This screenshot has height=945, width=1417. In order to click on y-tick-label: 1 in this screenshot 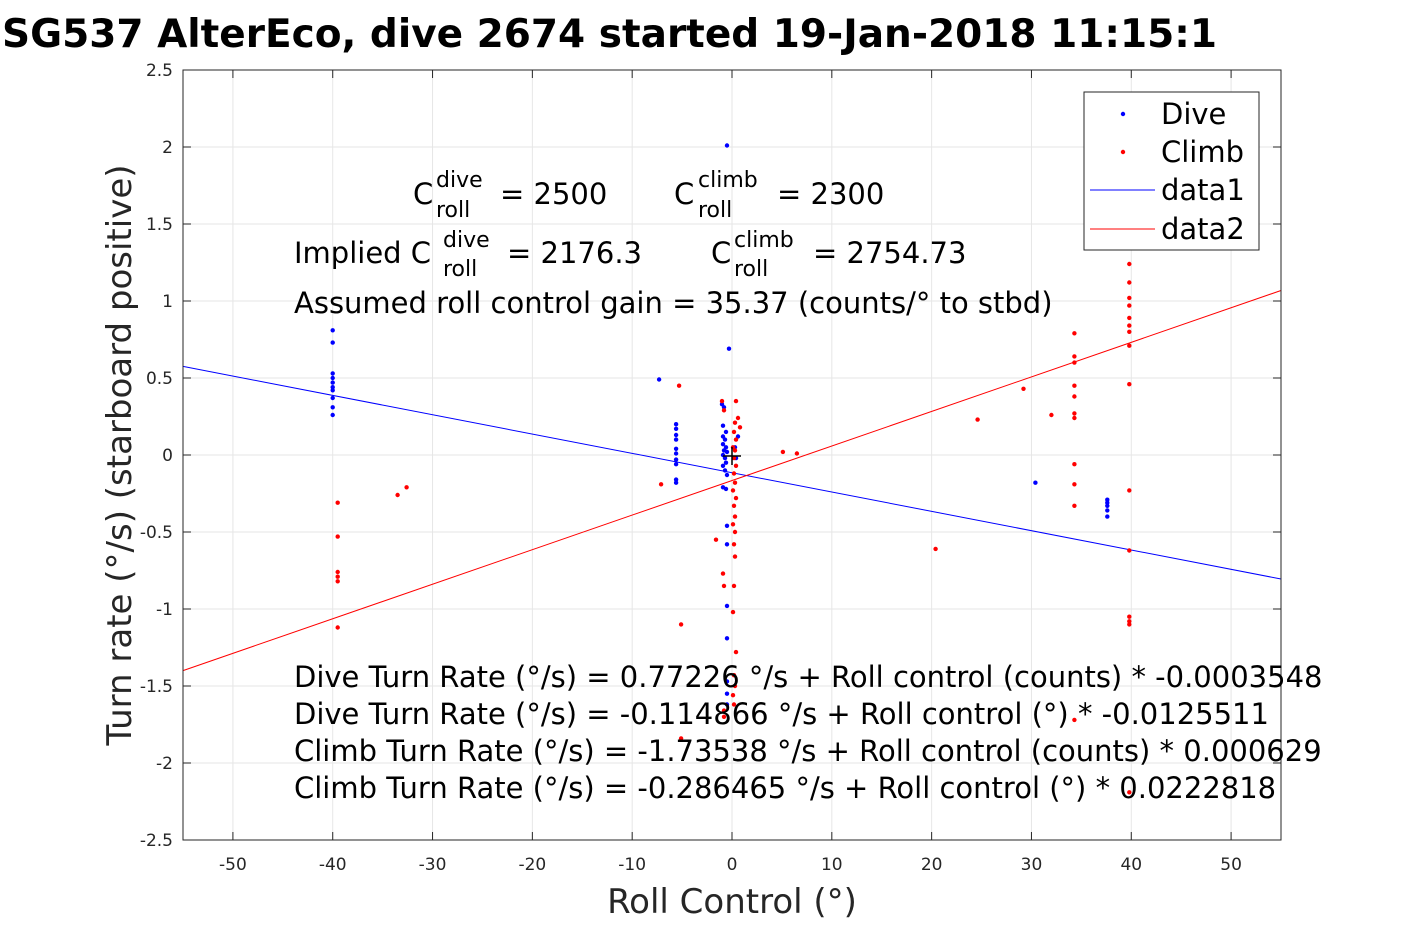, I will do `click(167, 302)`.